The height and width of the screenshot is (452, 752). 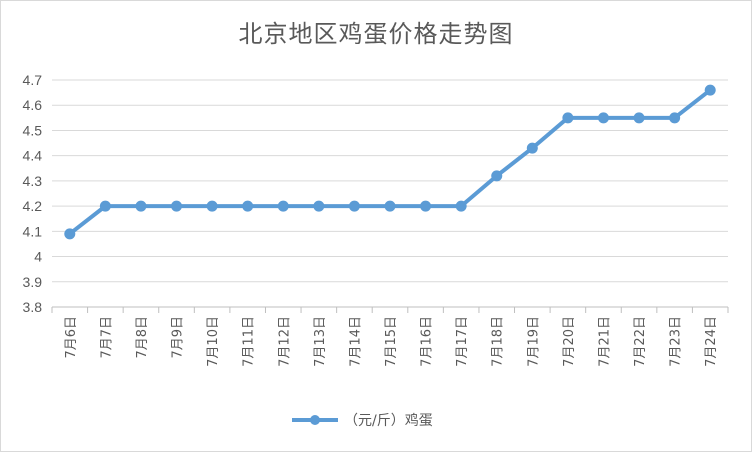 What do you see at coordinates (390, 309) in the screenshot?
I see `x-axis` at bounding box center [390, 309].